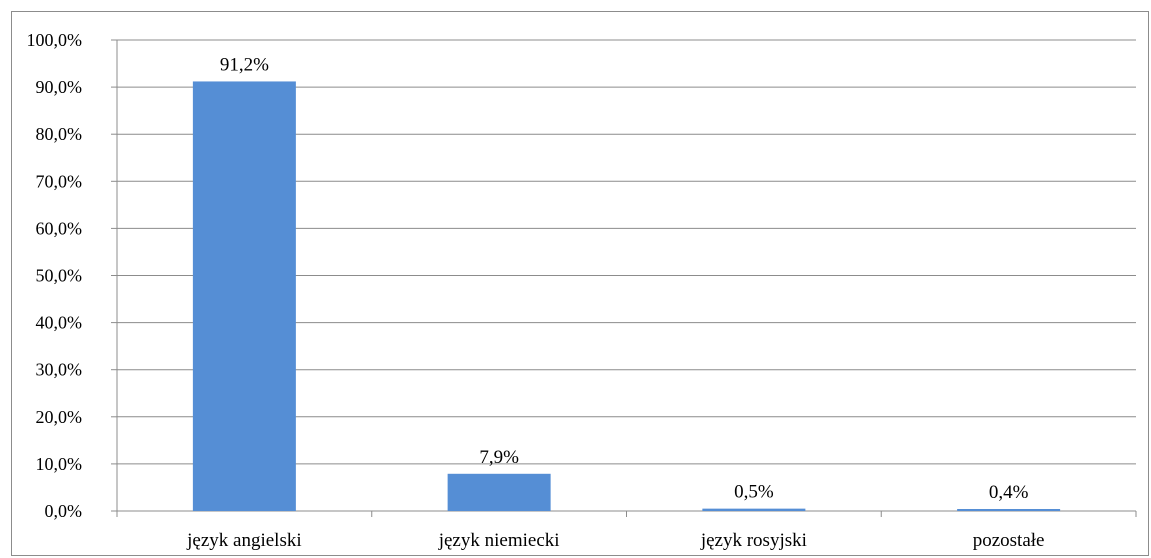 Image resolution: width=1151 pixels, height=558 pixels. What do you see at coordinates (59, 276) in the screenshot?
I see `y-tick-label: 50,0%` at bounding box center [59, 276].